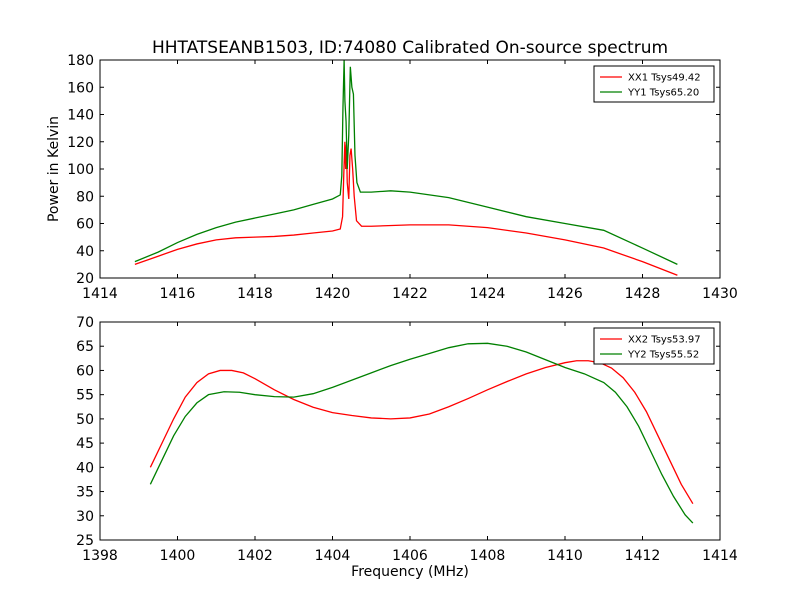 The width and height of the screenshot is (800, 600). I want to click on y-tick-label: 55, so click(85, 396).